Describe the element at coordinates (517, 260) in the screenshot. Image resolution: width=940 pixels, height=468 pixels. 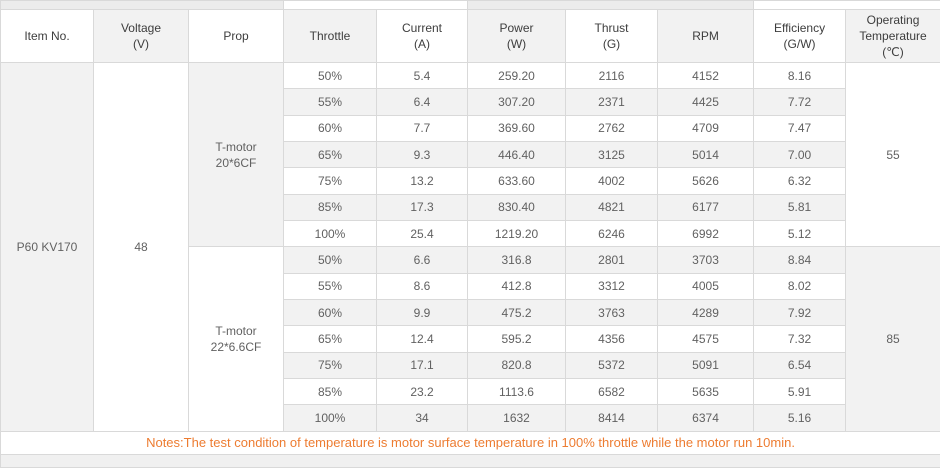
I see `cell-power: 316.8` at that location.